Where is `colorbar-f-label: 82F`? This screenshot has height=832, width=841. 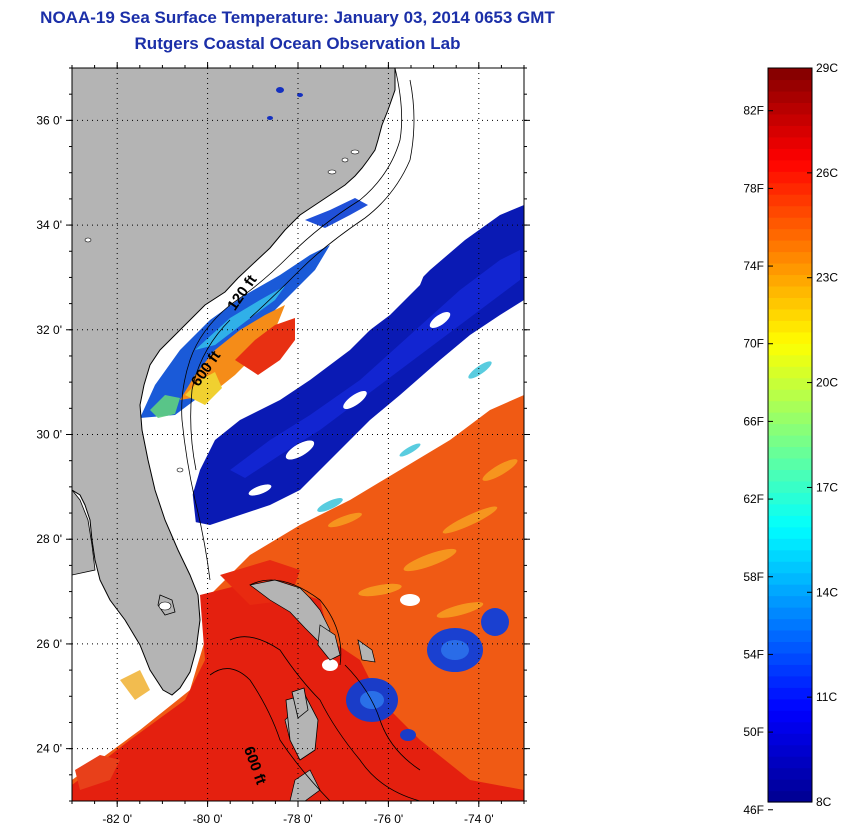
colorbar-f-label: 82F is located at coordinates (753, 111).